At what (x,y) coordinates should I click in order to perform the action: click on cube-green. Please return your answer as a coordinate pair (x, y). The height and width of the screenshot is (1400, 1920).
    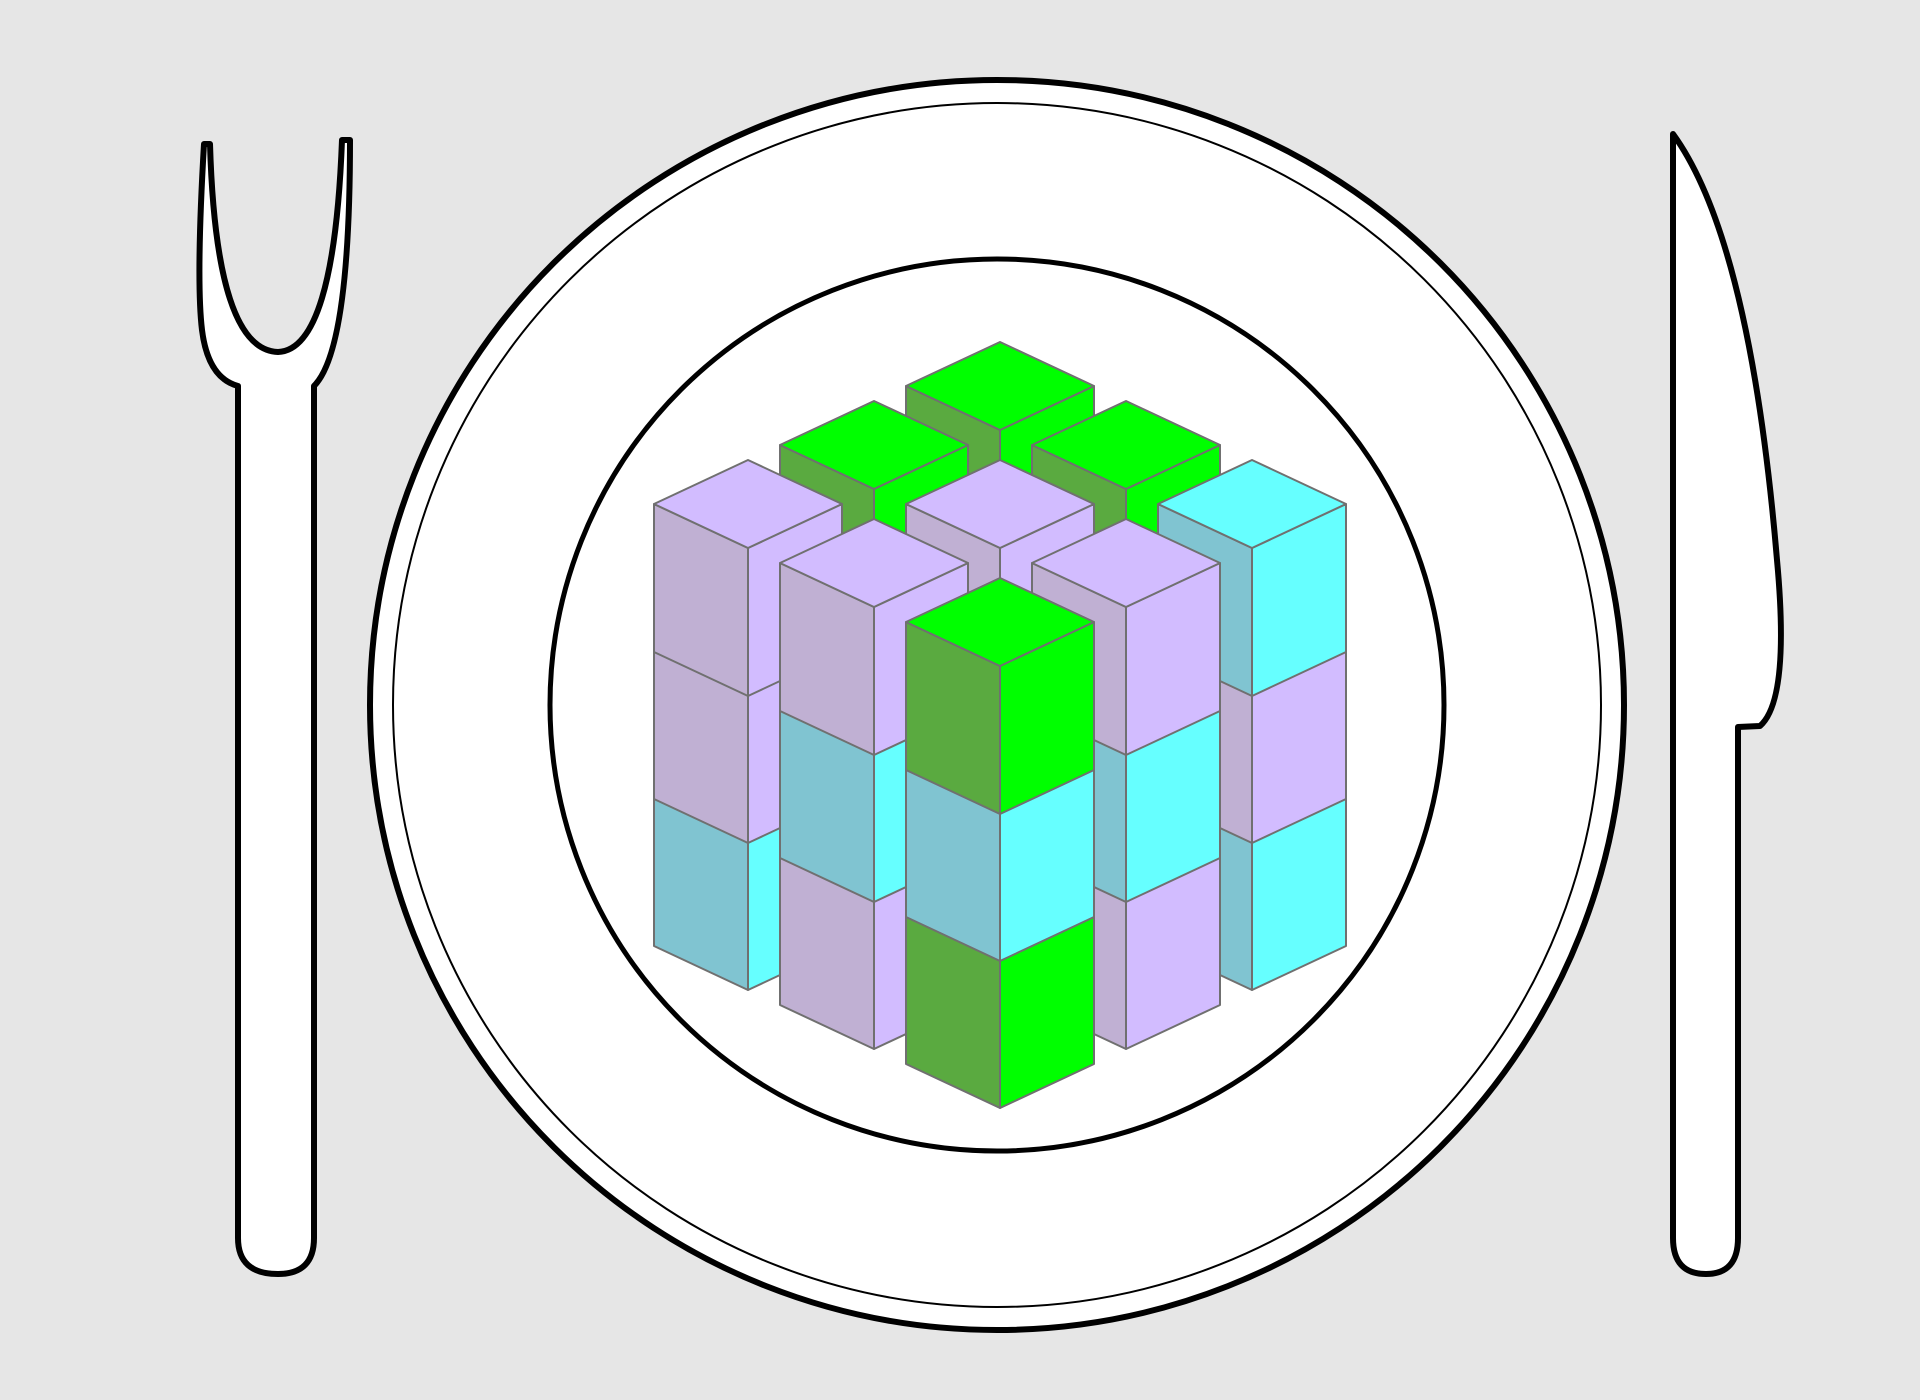
    Looking at the image, I should click on (1000, 696).